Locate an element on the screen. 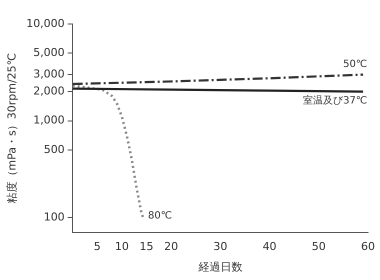  y-axis-title: 粘度（mPa・s）30rpm/25℃ is located at coordinates (11, 128).